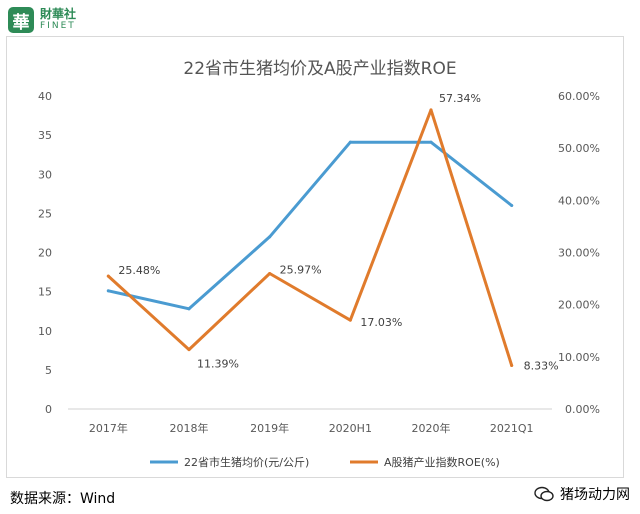 Image resolution: width=640 pixels, height=514 pixels. I want to click on brand-text: 財華社 FINET, so click(58, 20).